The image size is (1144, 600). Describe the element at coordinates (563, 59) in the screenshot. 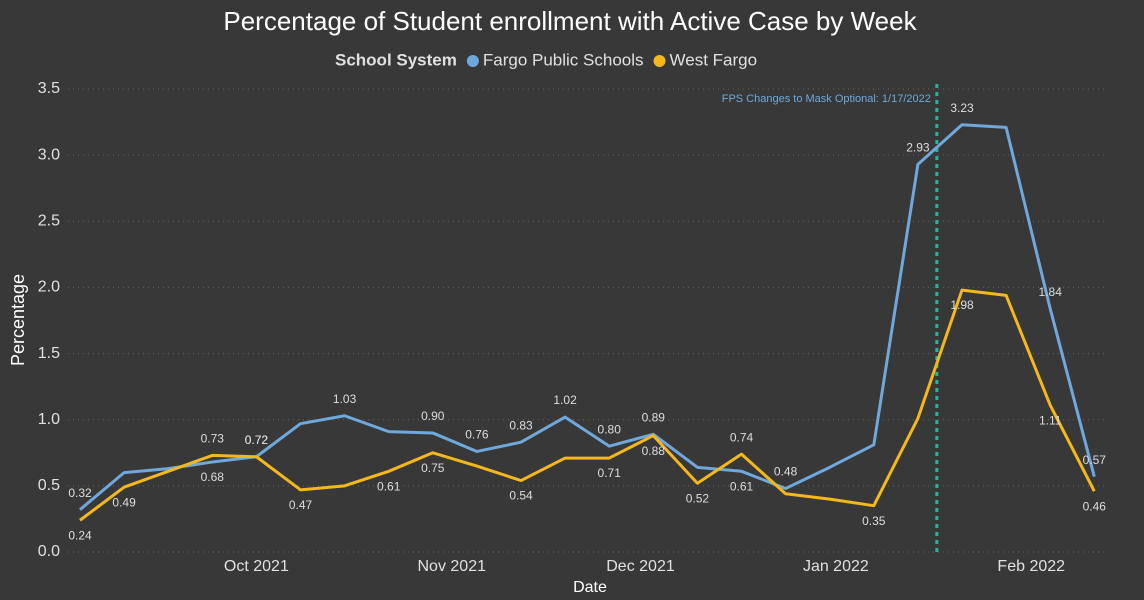

I see `legend-label: Fargo Public Schools` at that location.